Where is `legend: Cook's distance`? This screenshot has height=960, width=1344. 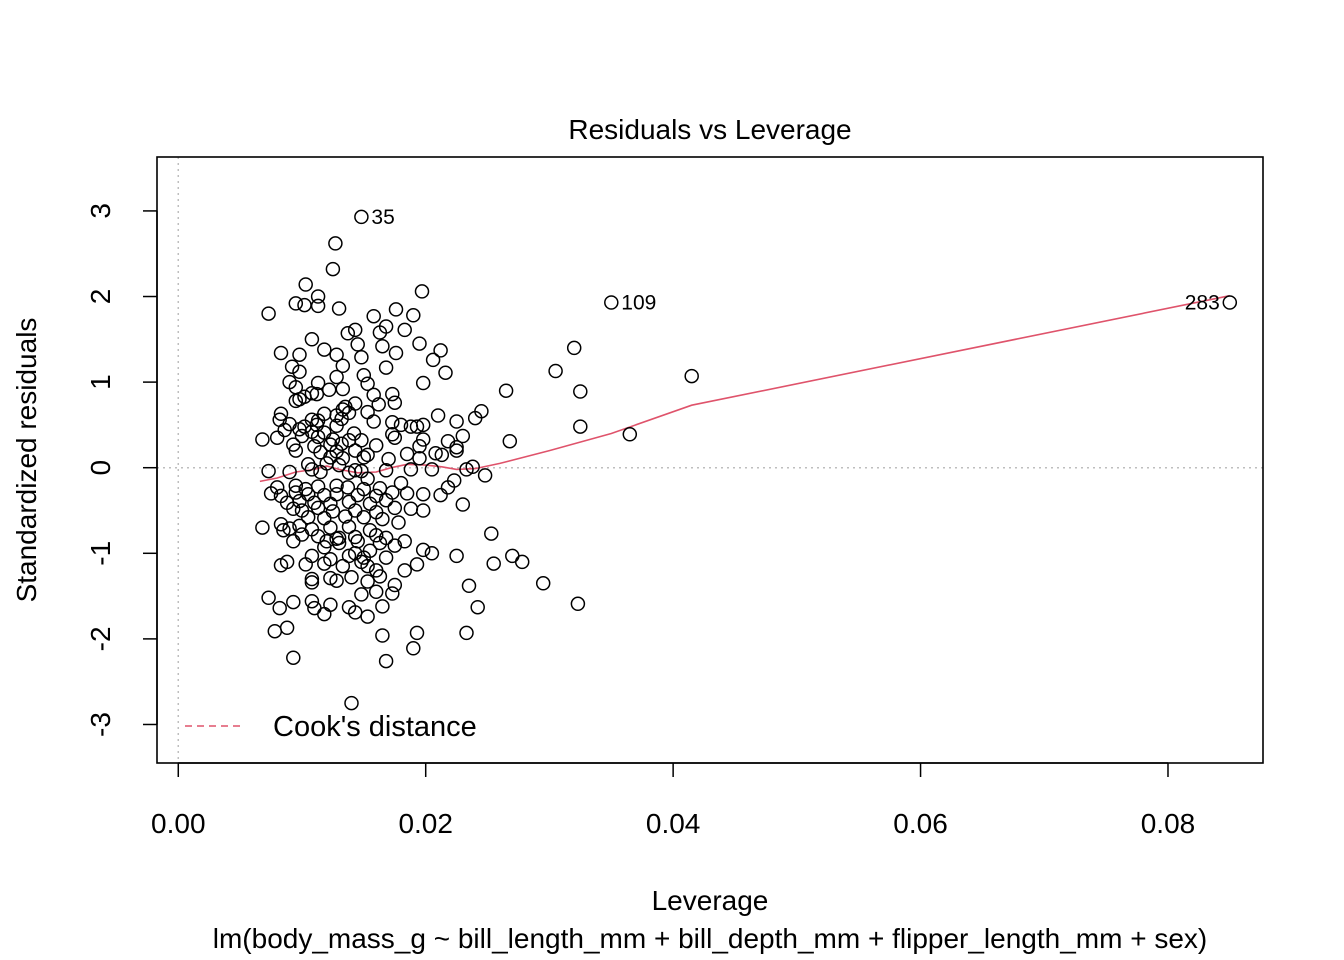 legend: Cook's distance is located at coordinates (331, 727).